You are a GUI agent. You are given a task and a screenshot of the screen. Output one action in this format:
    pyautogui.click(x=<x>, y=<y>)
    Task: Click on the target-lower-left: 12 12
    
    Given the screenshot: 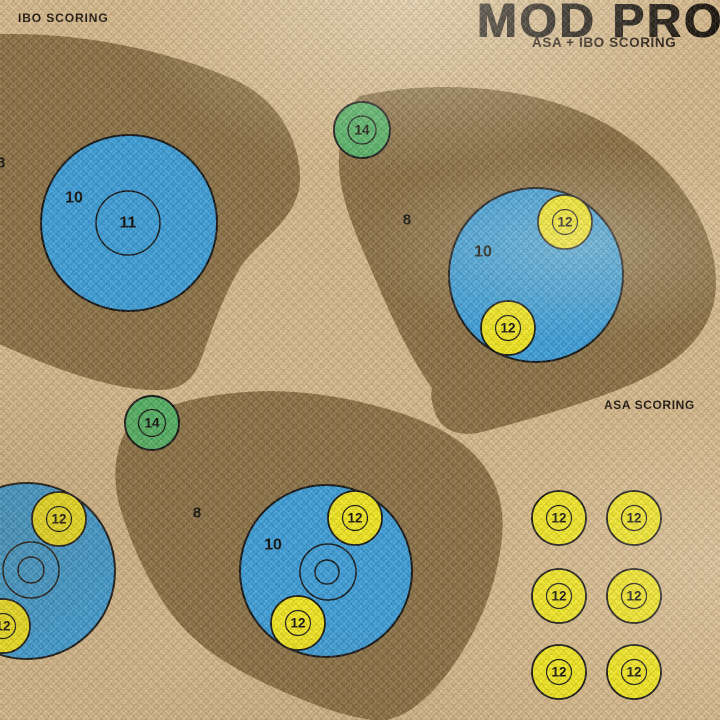 What is the action you would take?
    pyautogui.click(x=58, y=571)
    